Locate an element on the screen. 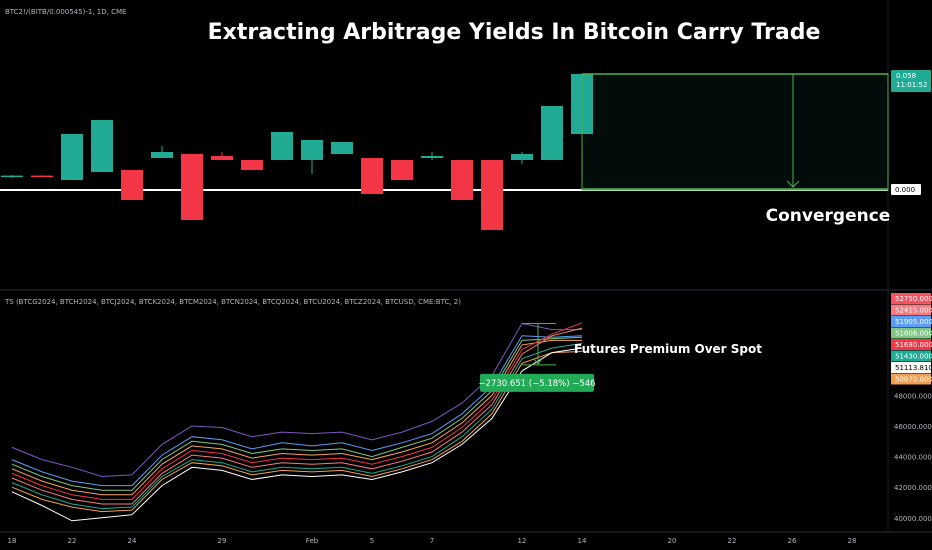 Image resolution: width=932 pixels, height=550 pixels. x-tick-label: Feb is located at coordinates (312, 541).